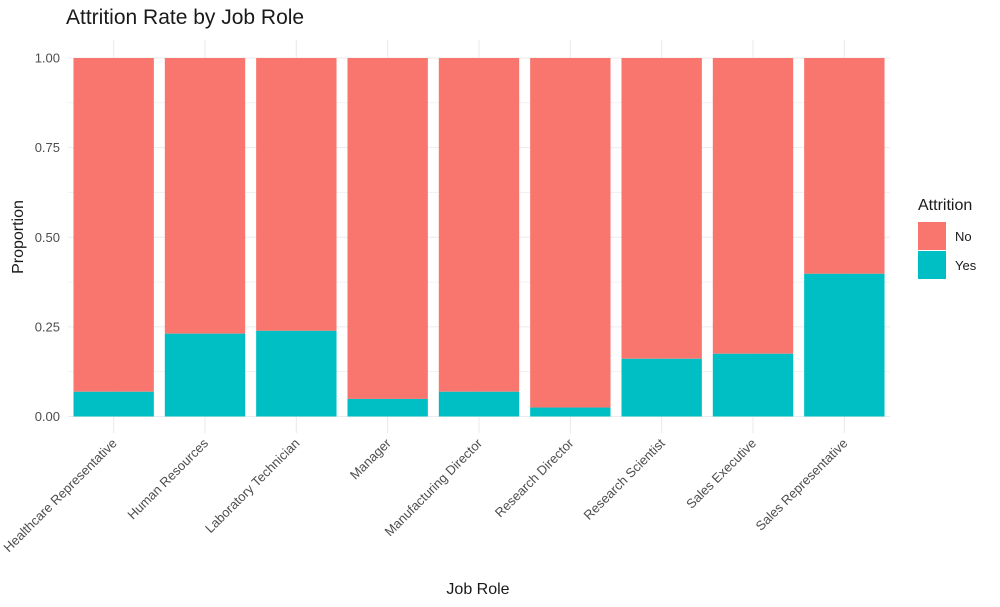 This screenshot has width=1000, height=607. Describe the element at coordinates (625, 479) in the screenshot. I see `x-tick-label: Research Scientist` at that location.